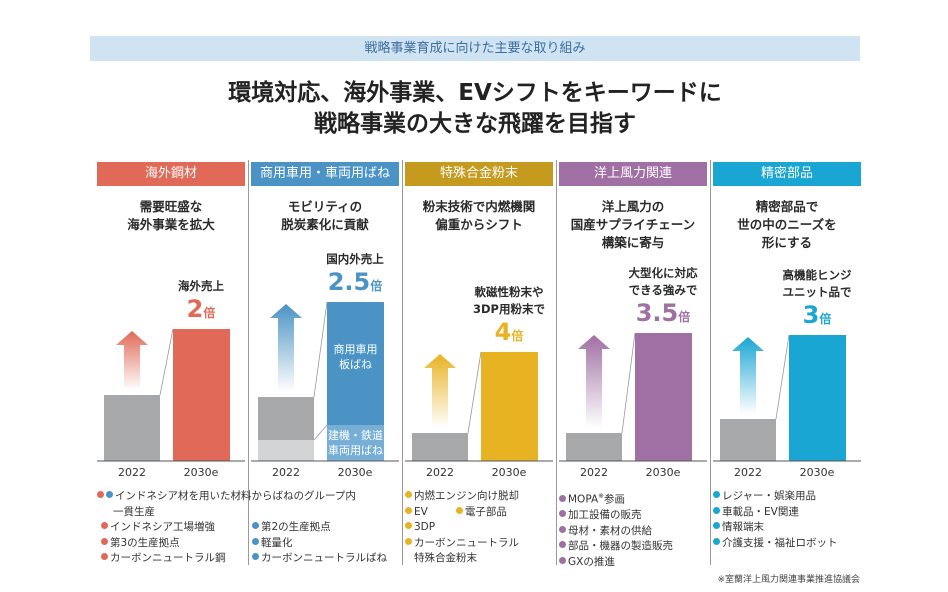  Describe the element at coordinates (163, 528) in the screenshot. I see `bullet-item: インドネシア工場増強` at that location.